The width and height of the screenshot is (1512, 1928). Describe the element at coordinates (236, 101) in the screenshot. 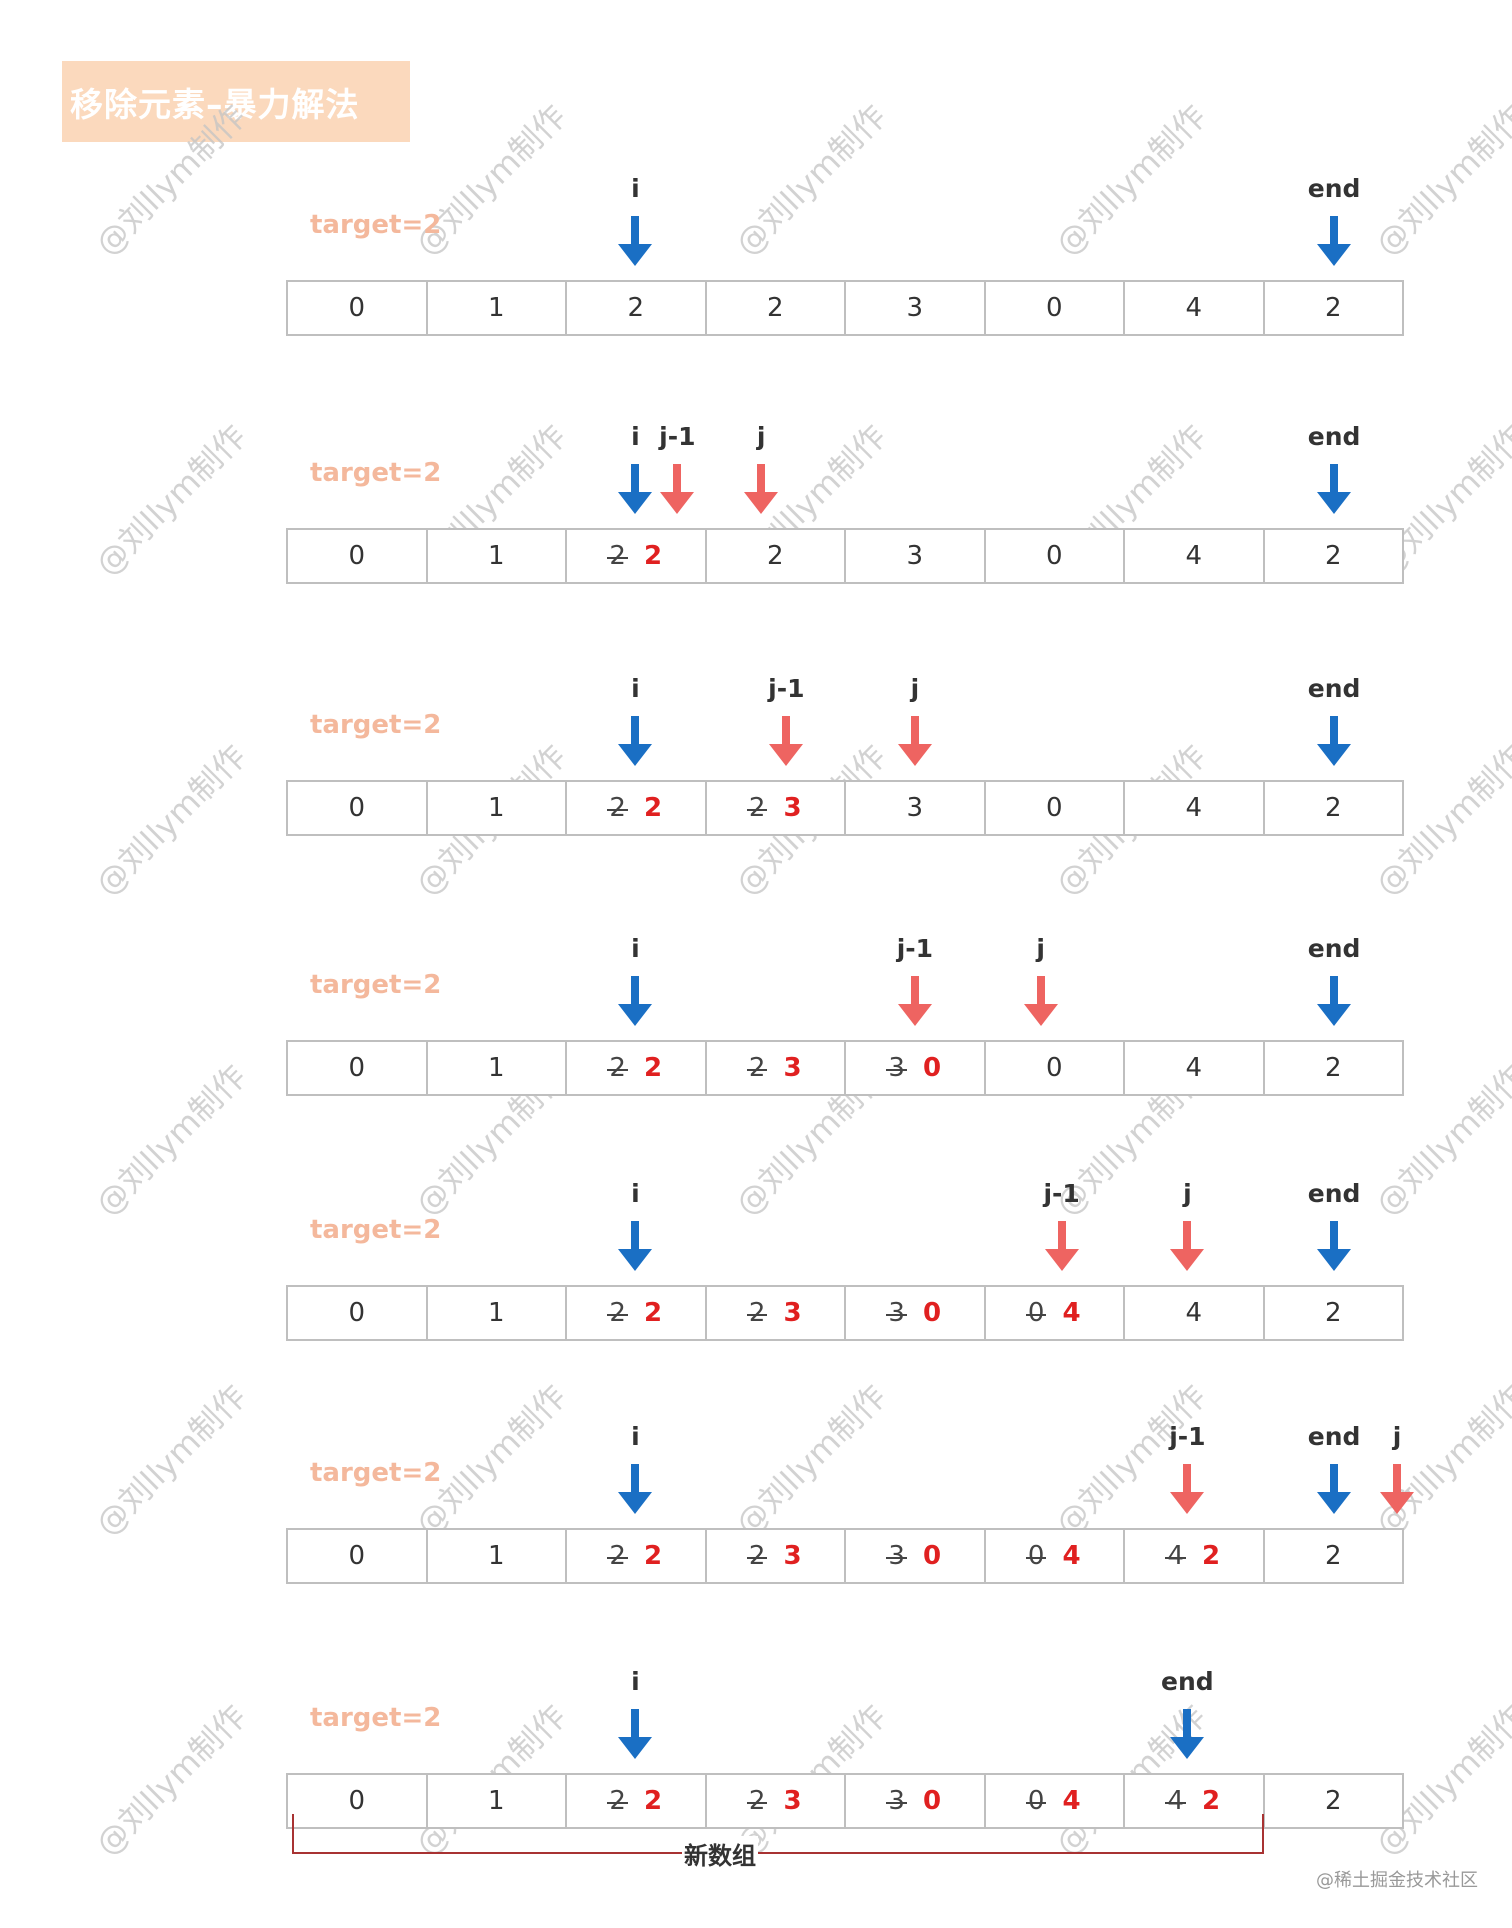

I see `title-banner: 移除元素–暴力解法` at that location.